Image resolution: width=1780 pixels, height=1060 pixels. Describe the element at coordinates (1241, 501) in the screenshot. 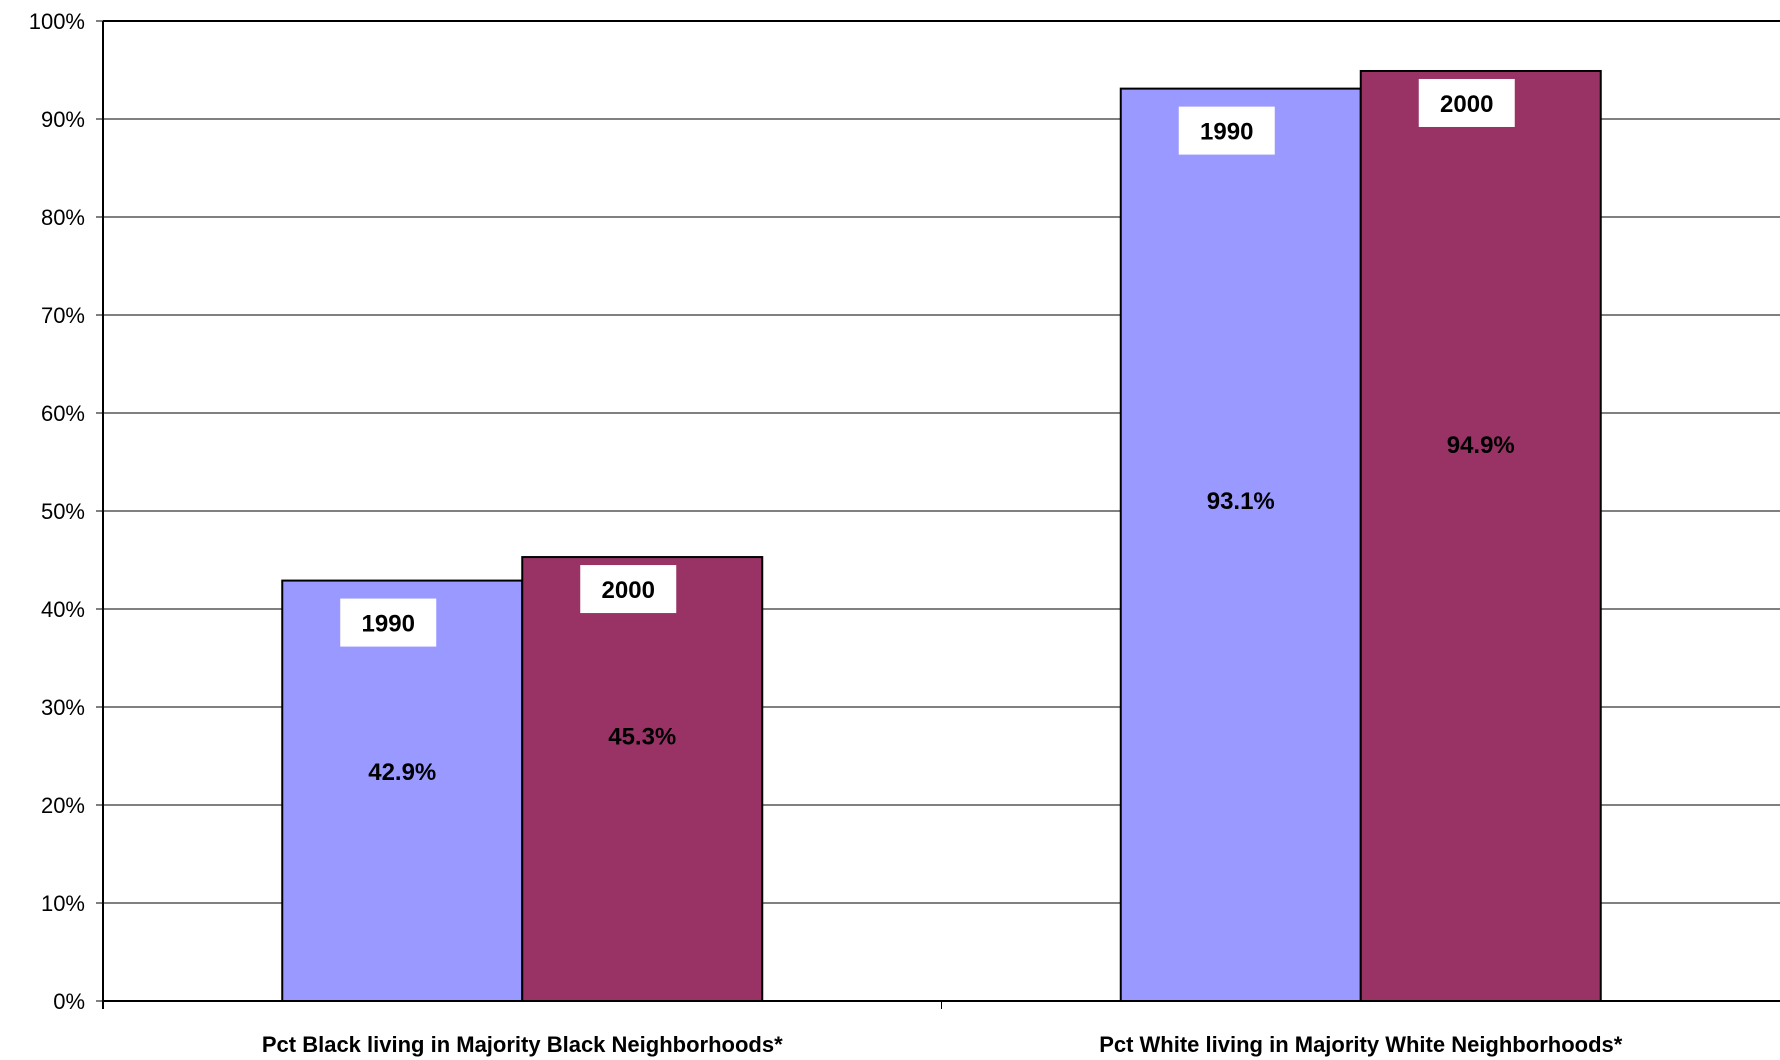

I see `data-label: 93.1%` at that location.